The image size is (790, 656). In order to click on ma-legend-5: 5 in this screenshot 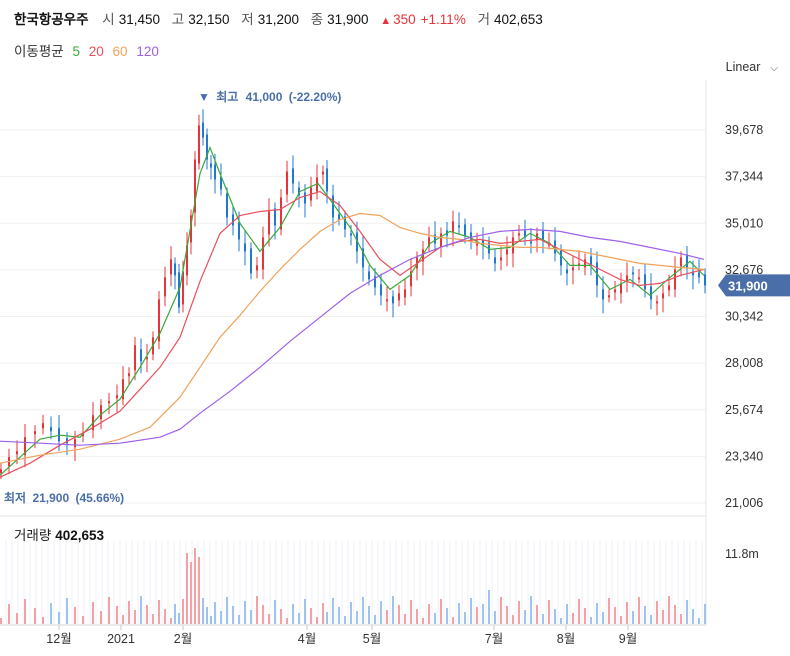, I will do `click(76, 51)`.